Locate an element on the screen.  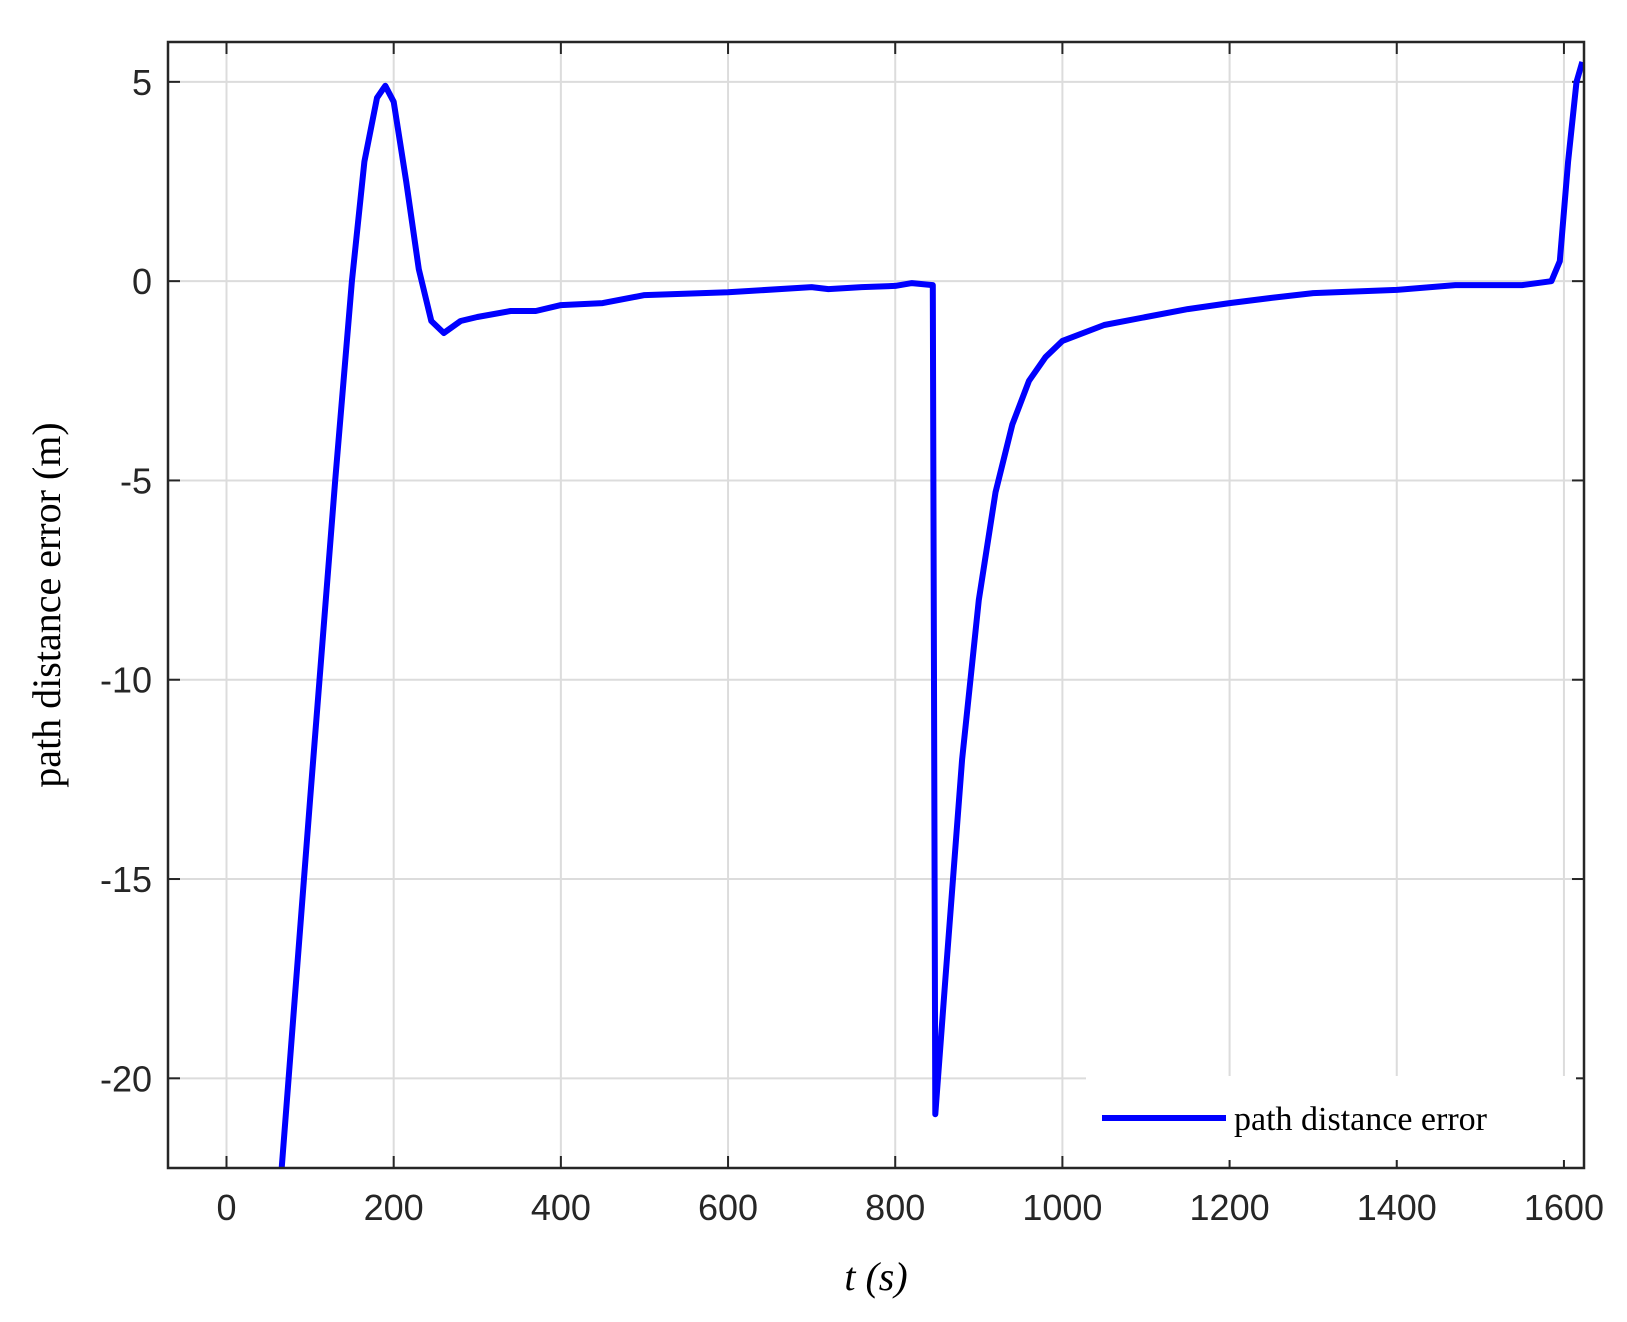
x-tick-label: 1600 is located at coordinates (1564, 1207).